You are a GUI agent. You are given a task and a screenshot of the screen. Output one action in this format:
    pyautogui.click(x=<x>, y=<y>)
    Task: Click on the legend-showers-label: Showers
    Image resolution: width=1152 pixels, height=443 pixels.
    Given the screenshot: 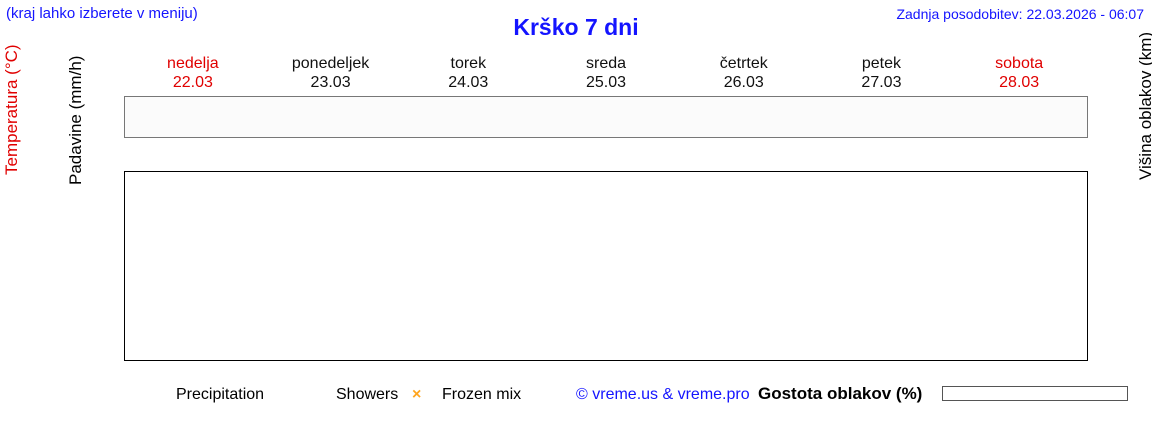 What is the action you would take?
    pyautogui.click(x=367, y=394)
    